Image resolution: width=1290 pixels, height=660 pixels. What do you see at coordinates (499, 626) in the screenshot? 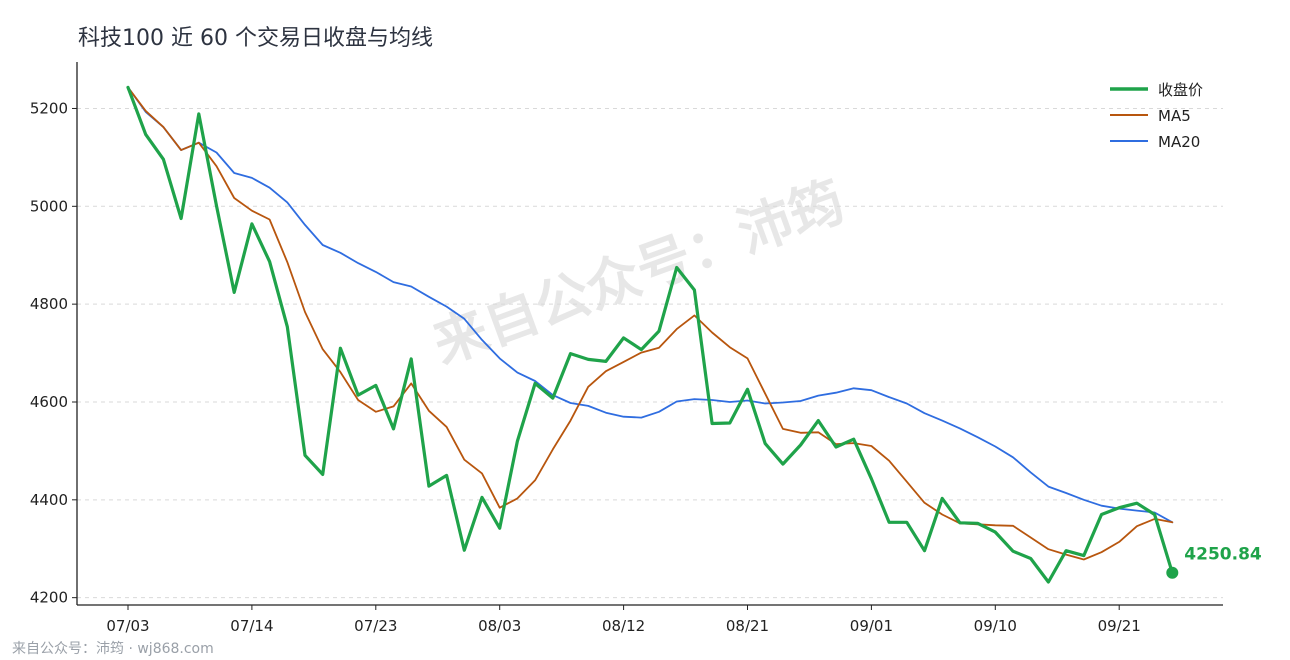
I see `x-tick-label: 08/03` at bounding box center [499, 626].